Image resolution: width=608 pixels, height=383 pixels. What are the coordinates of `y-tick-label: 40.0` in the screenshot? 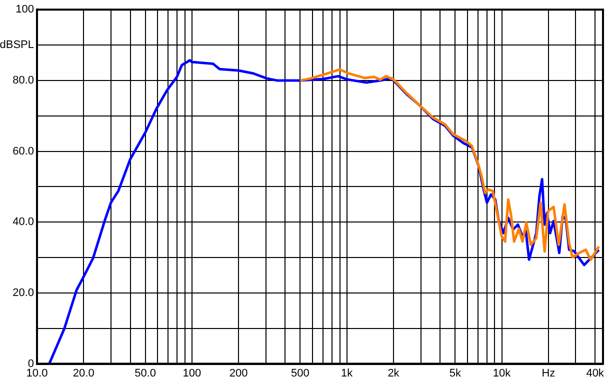 It's located at (23, 222).